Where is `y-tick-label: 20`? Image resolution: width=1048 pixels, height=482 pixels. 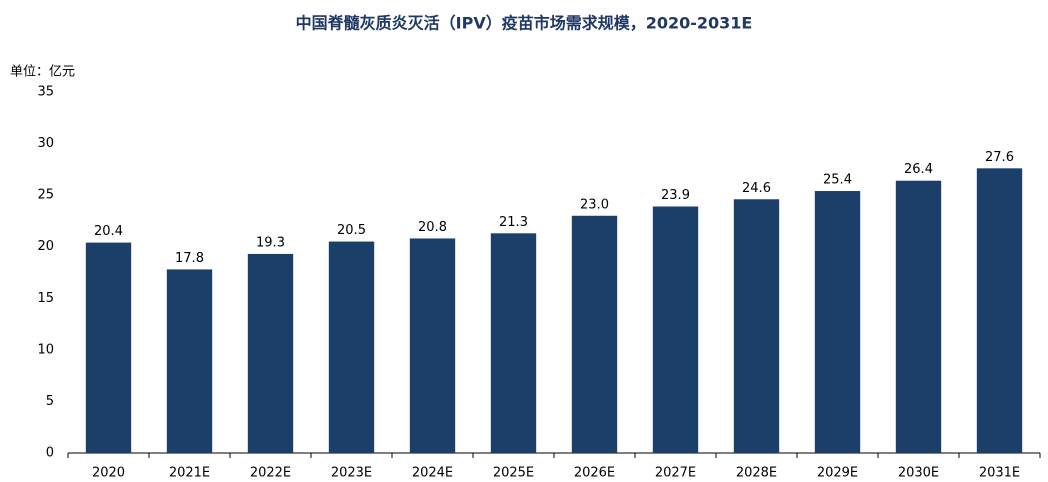 y-tick-label: 20 is located at coordinates (45, 246).